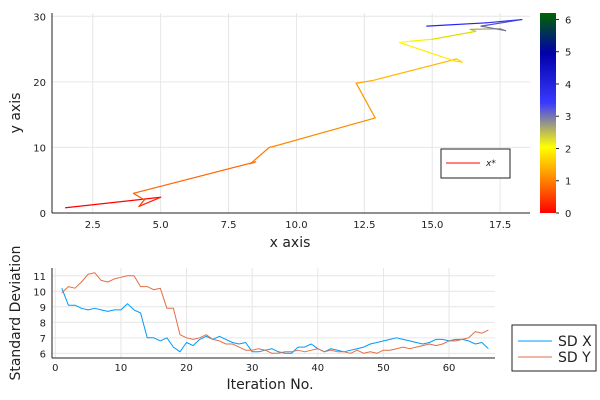 This screenshot has height=400, width=600. I want to click on top-x-tick-label: 7.5, so click(229, 225).